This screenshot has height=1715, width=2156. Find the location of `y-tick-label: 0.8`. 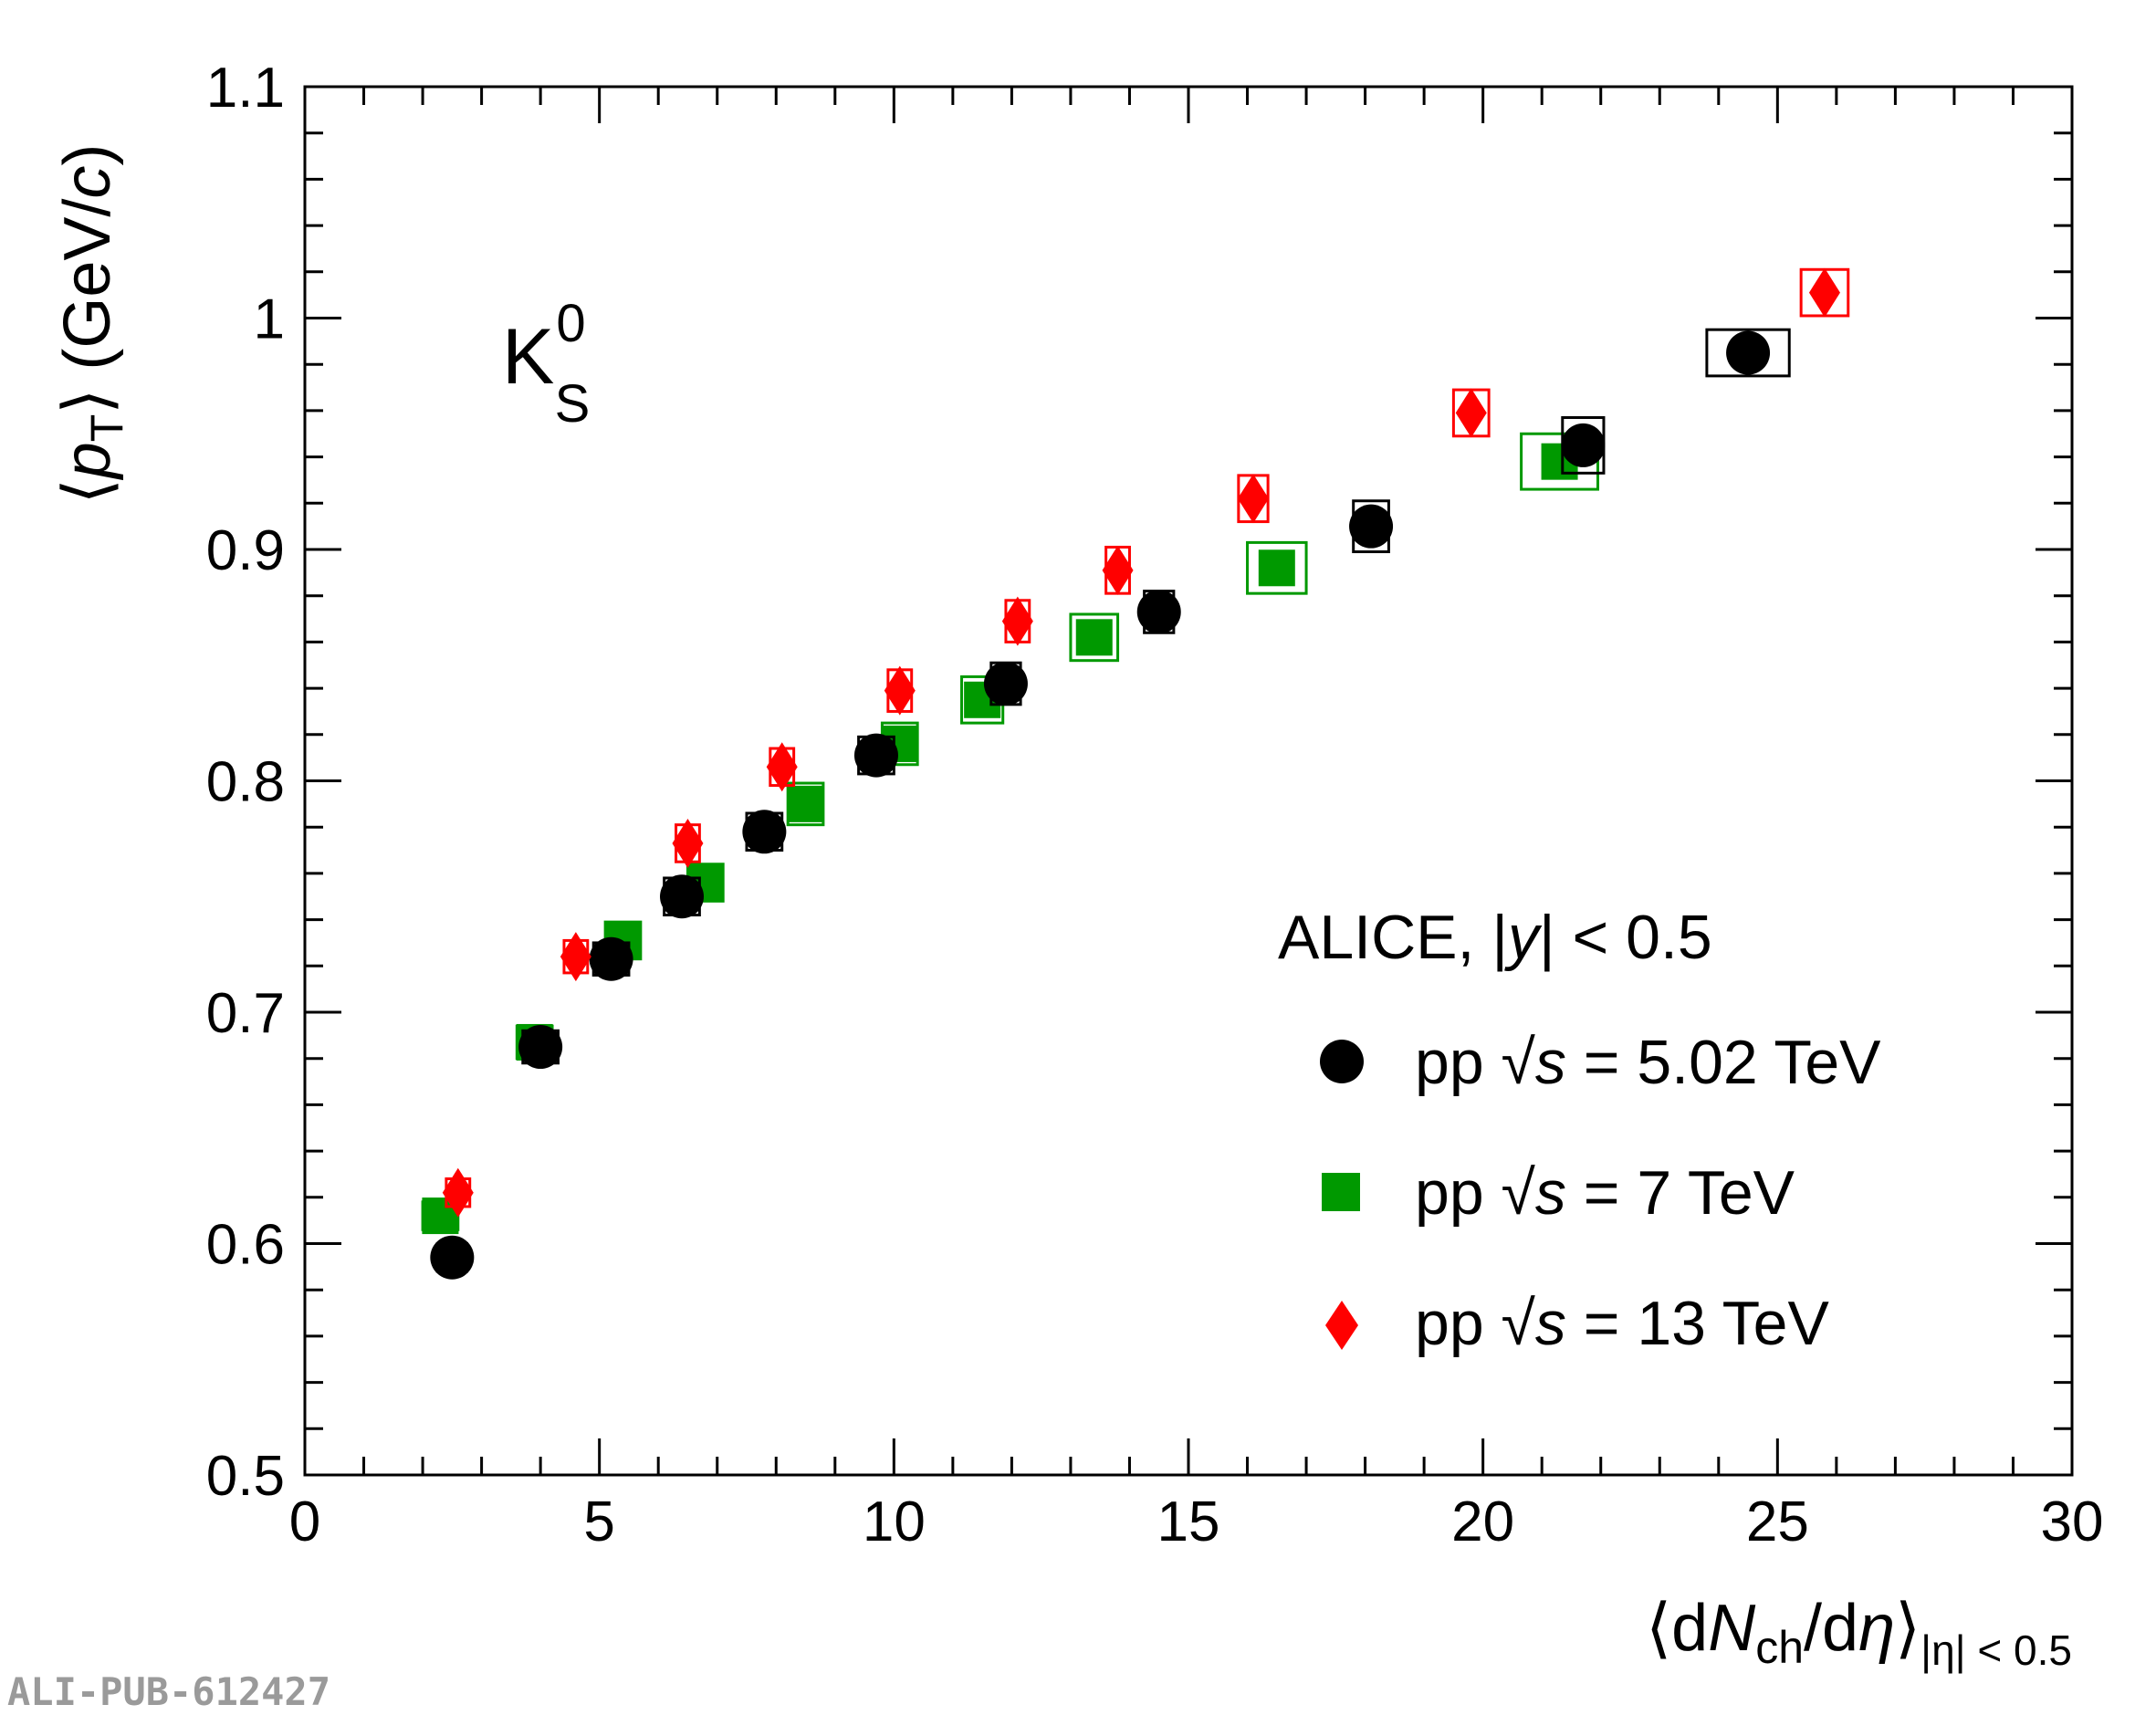

y-tick-label: 0.8 is located at coordinates (246, 782).